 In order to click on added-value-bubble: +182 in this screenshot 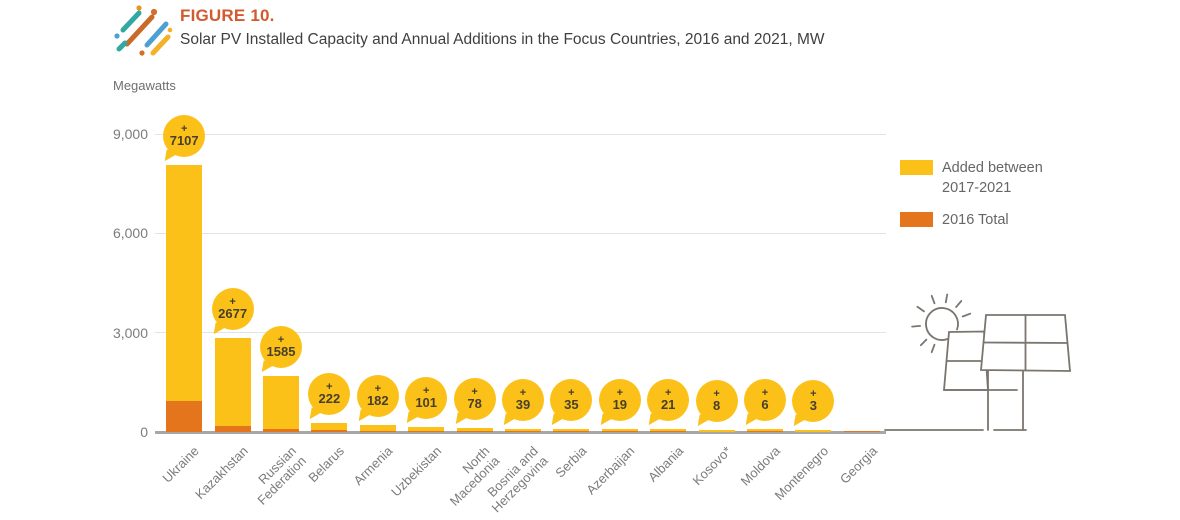, I will do `click(377, 395)`.